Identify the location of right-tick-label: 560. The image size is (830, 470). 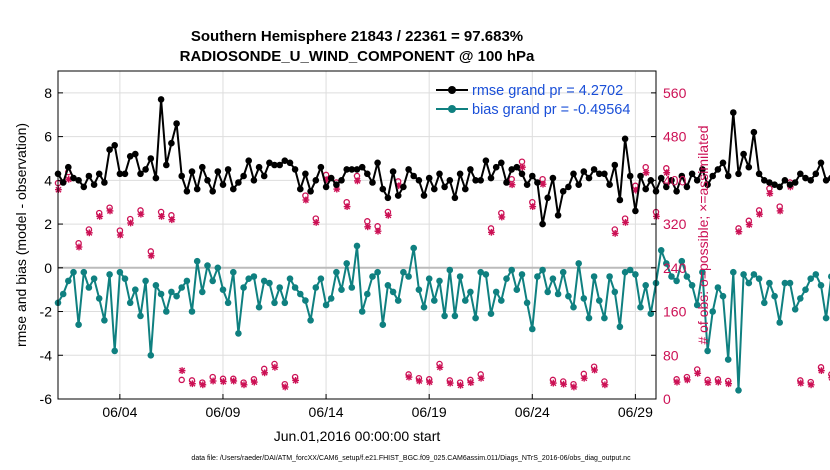
(675, 93).